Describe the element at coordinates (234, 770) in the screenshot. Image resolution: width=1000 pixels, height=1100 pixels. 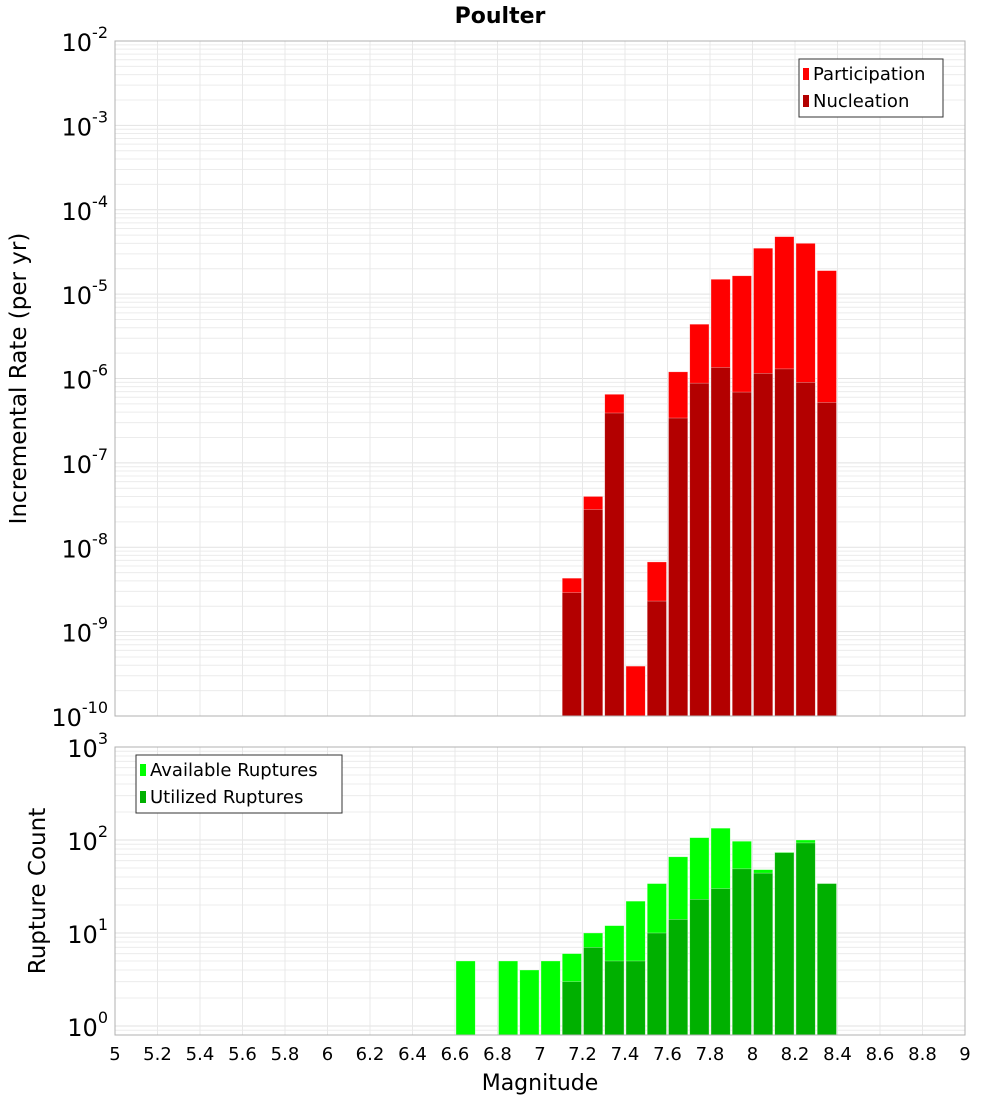
I see `legend-label: Available Ruptures` at that location.